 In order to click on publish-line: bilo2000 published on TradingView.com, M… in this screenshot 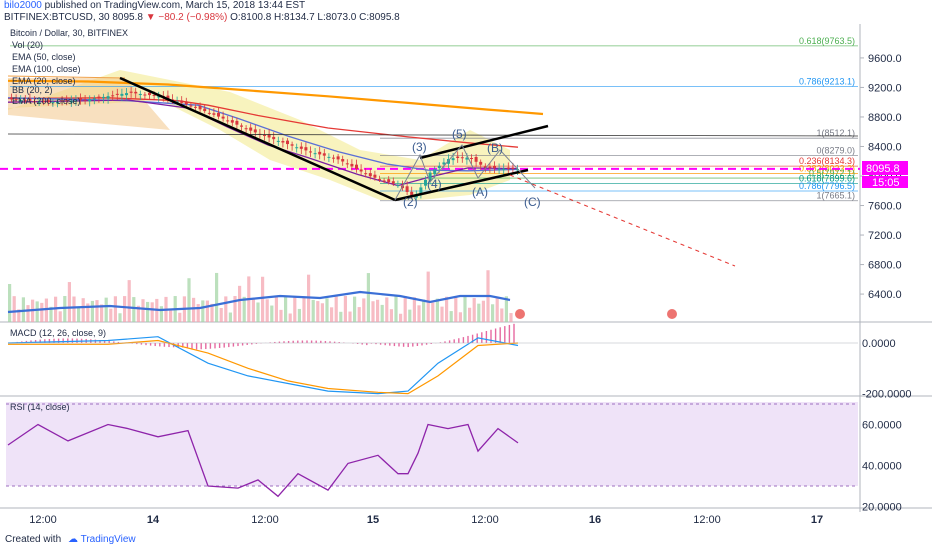, I will do `click(154, 6)`.